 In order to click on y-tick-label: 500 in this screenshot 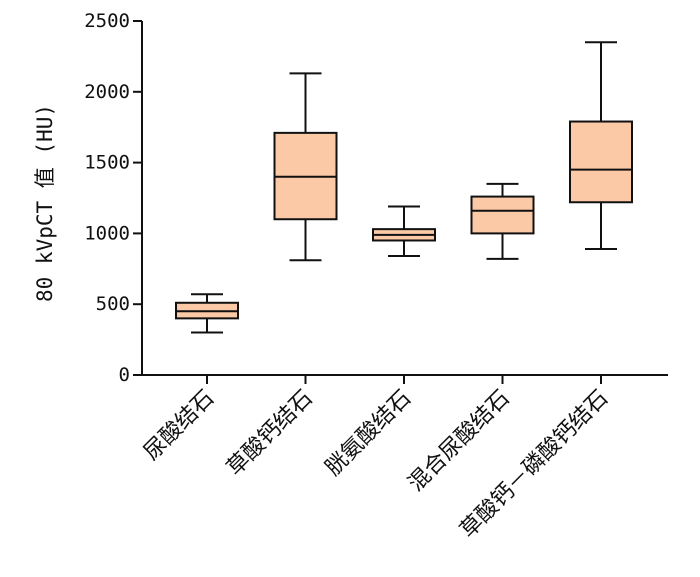, I will do `click(113, 304)`.